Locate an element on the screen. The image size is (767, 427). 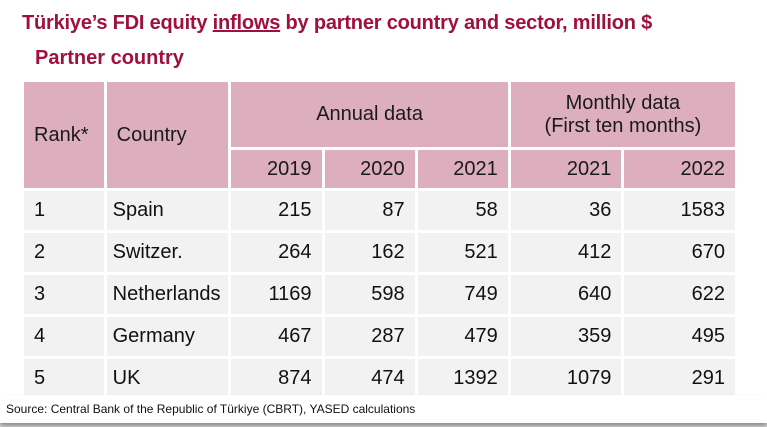
table-row: 5 UK 874 474 1392 1079 291 is located at coordinates (379, 378).